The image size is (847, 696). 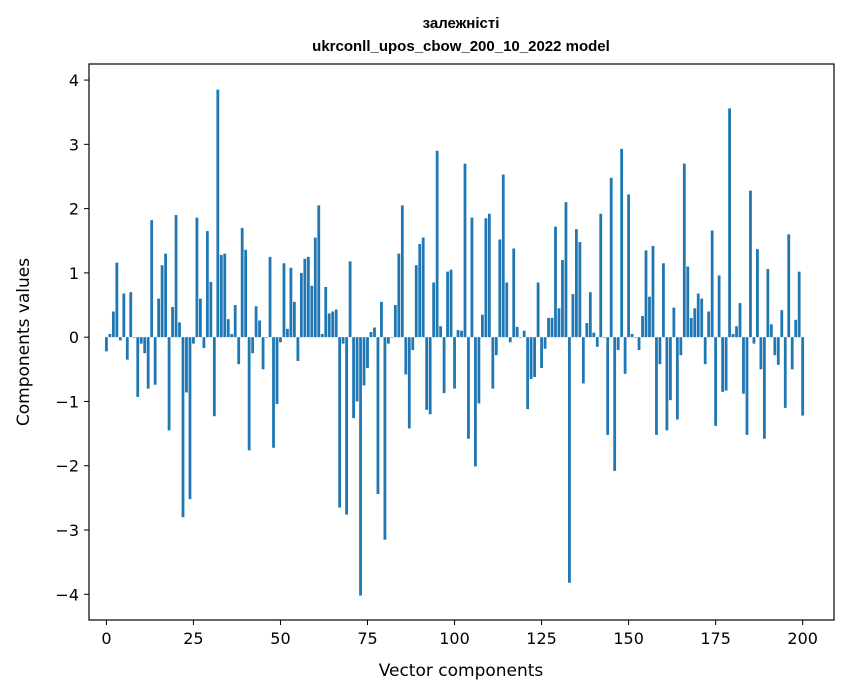 I want to click on x-tick-label: 25, so click(x=193, y=638).